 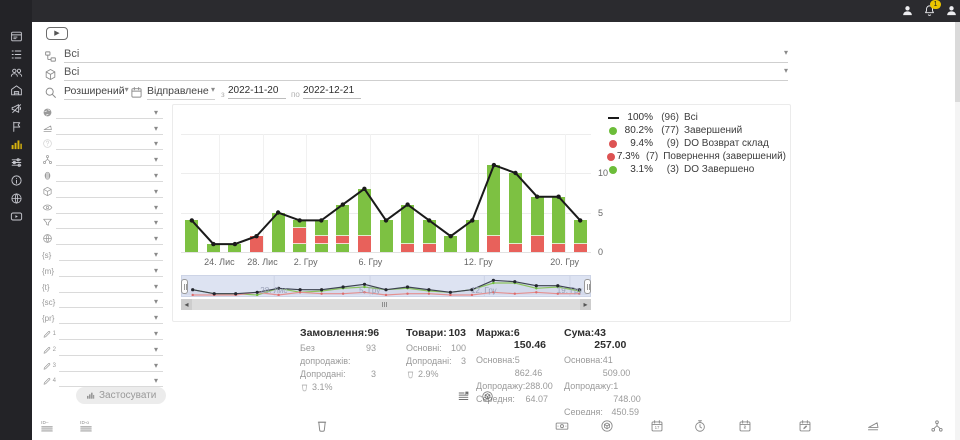 I want to click on apply-button: Застосувати, so click(x=121, y=395).